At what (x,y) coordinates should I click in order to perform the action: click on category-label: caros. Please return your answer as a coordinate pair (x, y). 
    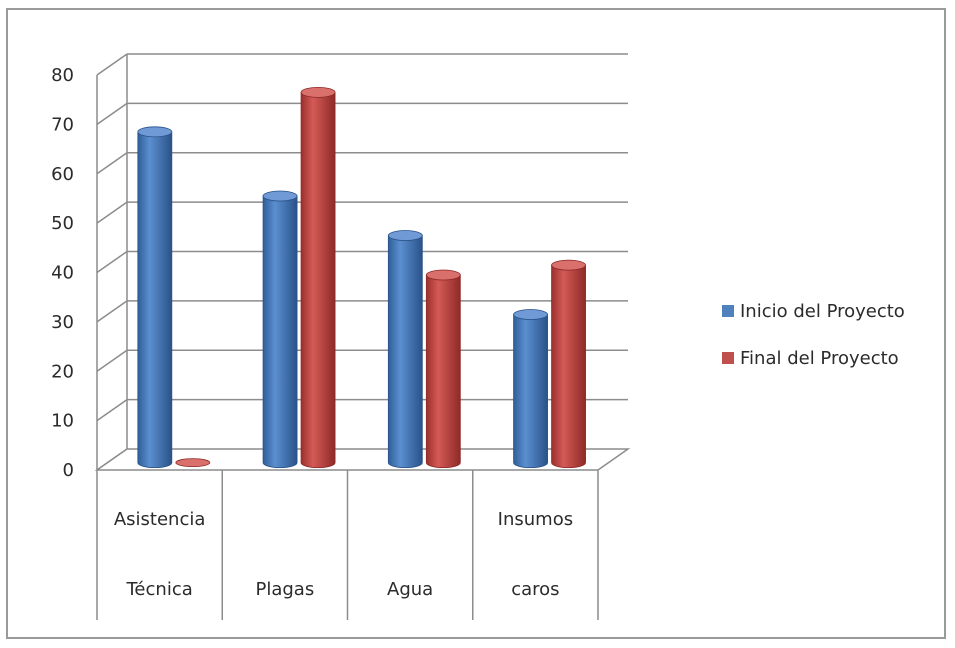
    Looking at the image, I should click on (535, 589).